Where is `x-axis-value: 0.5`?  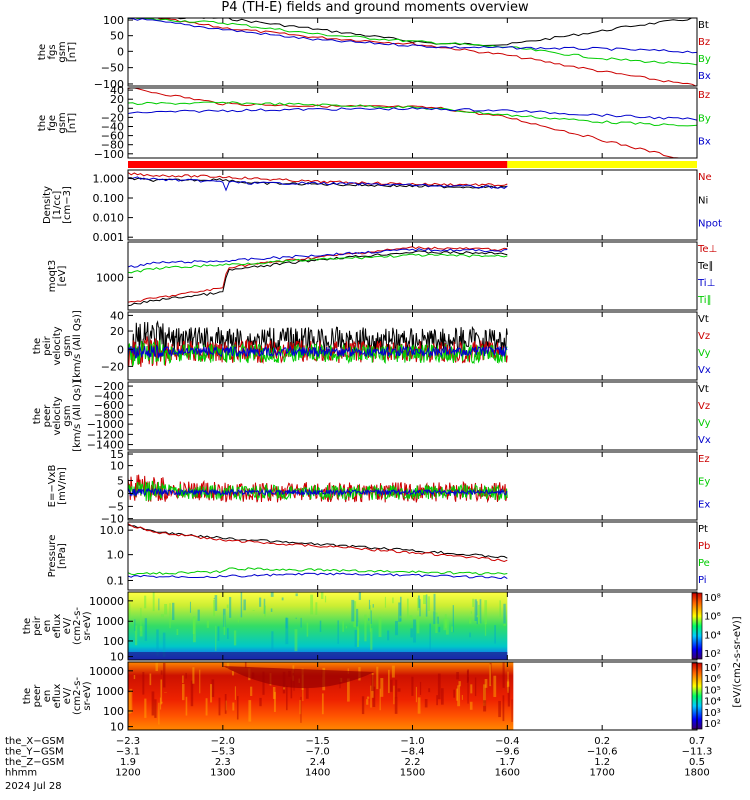
x-axis-value: 0.5 is located at coordinates (697, 762).